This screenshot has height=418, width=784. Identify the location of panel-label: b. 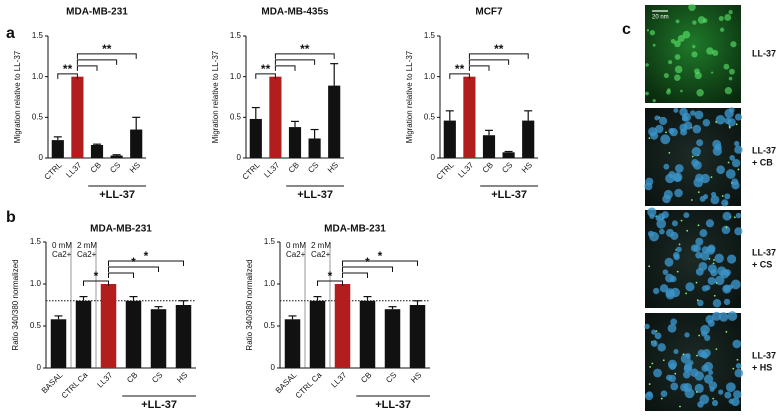
(11, 217).